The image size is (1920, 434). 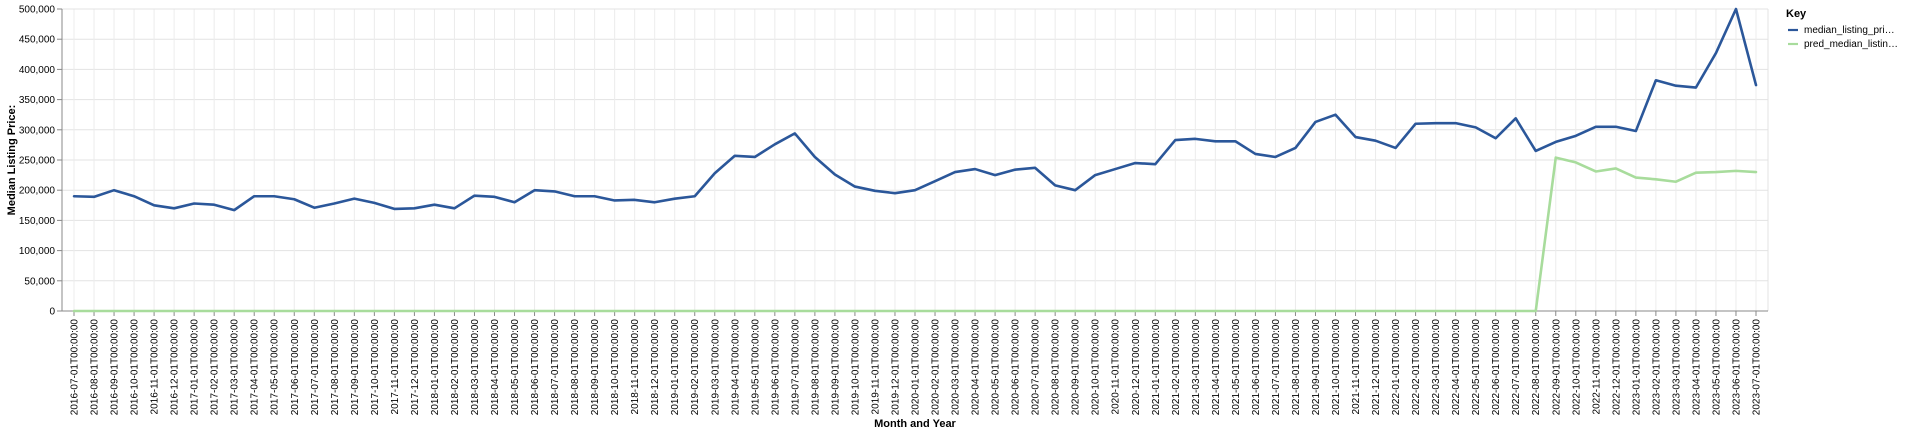 What do you see at coordinates (115, 367) in the screenshot?
I see `x-tick-label: 2016-09-01T00:00:00` at bounding box center [115, 367].